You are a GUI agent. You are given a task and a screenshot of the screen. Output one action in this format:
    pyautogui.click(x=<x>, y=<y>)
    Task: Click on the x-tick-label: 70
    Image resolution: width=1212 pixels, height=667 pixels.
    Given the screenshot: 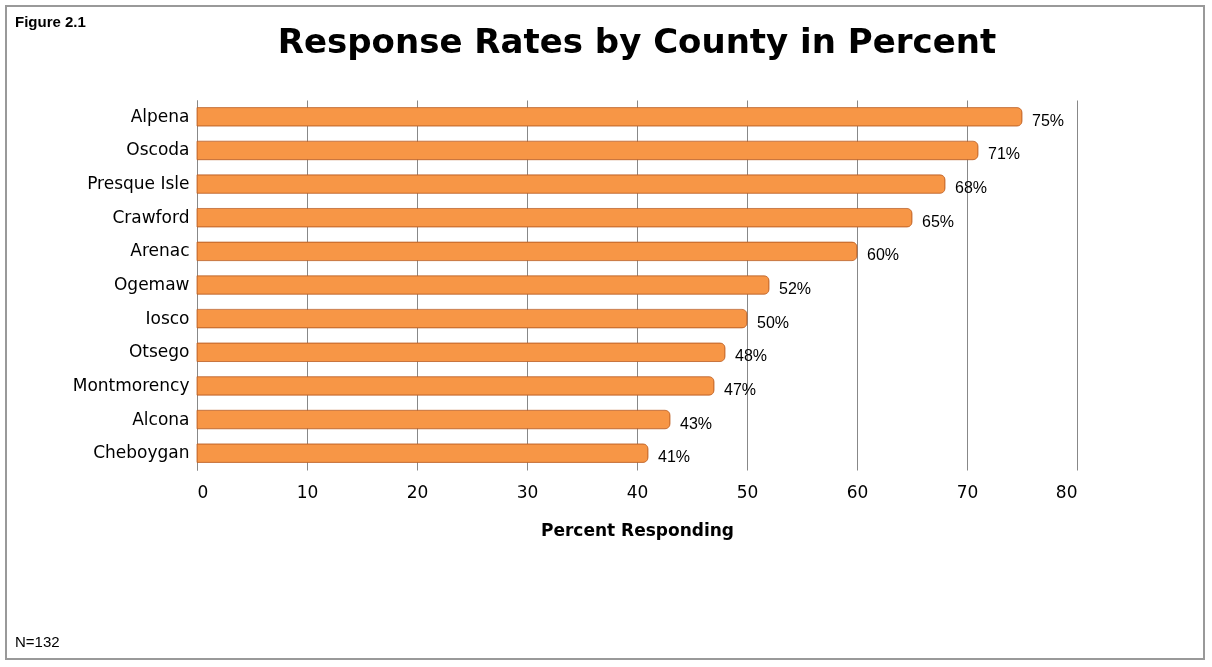 What is the action you would take?
    pyautogui.click(x=967, y=491)
    